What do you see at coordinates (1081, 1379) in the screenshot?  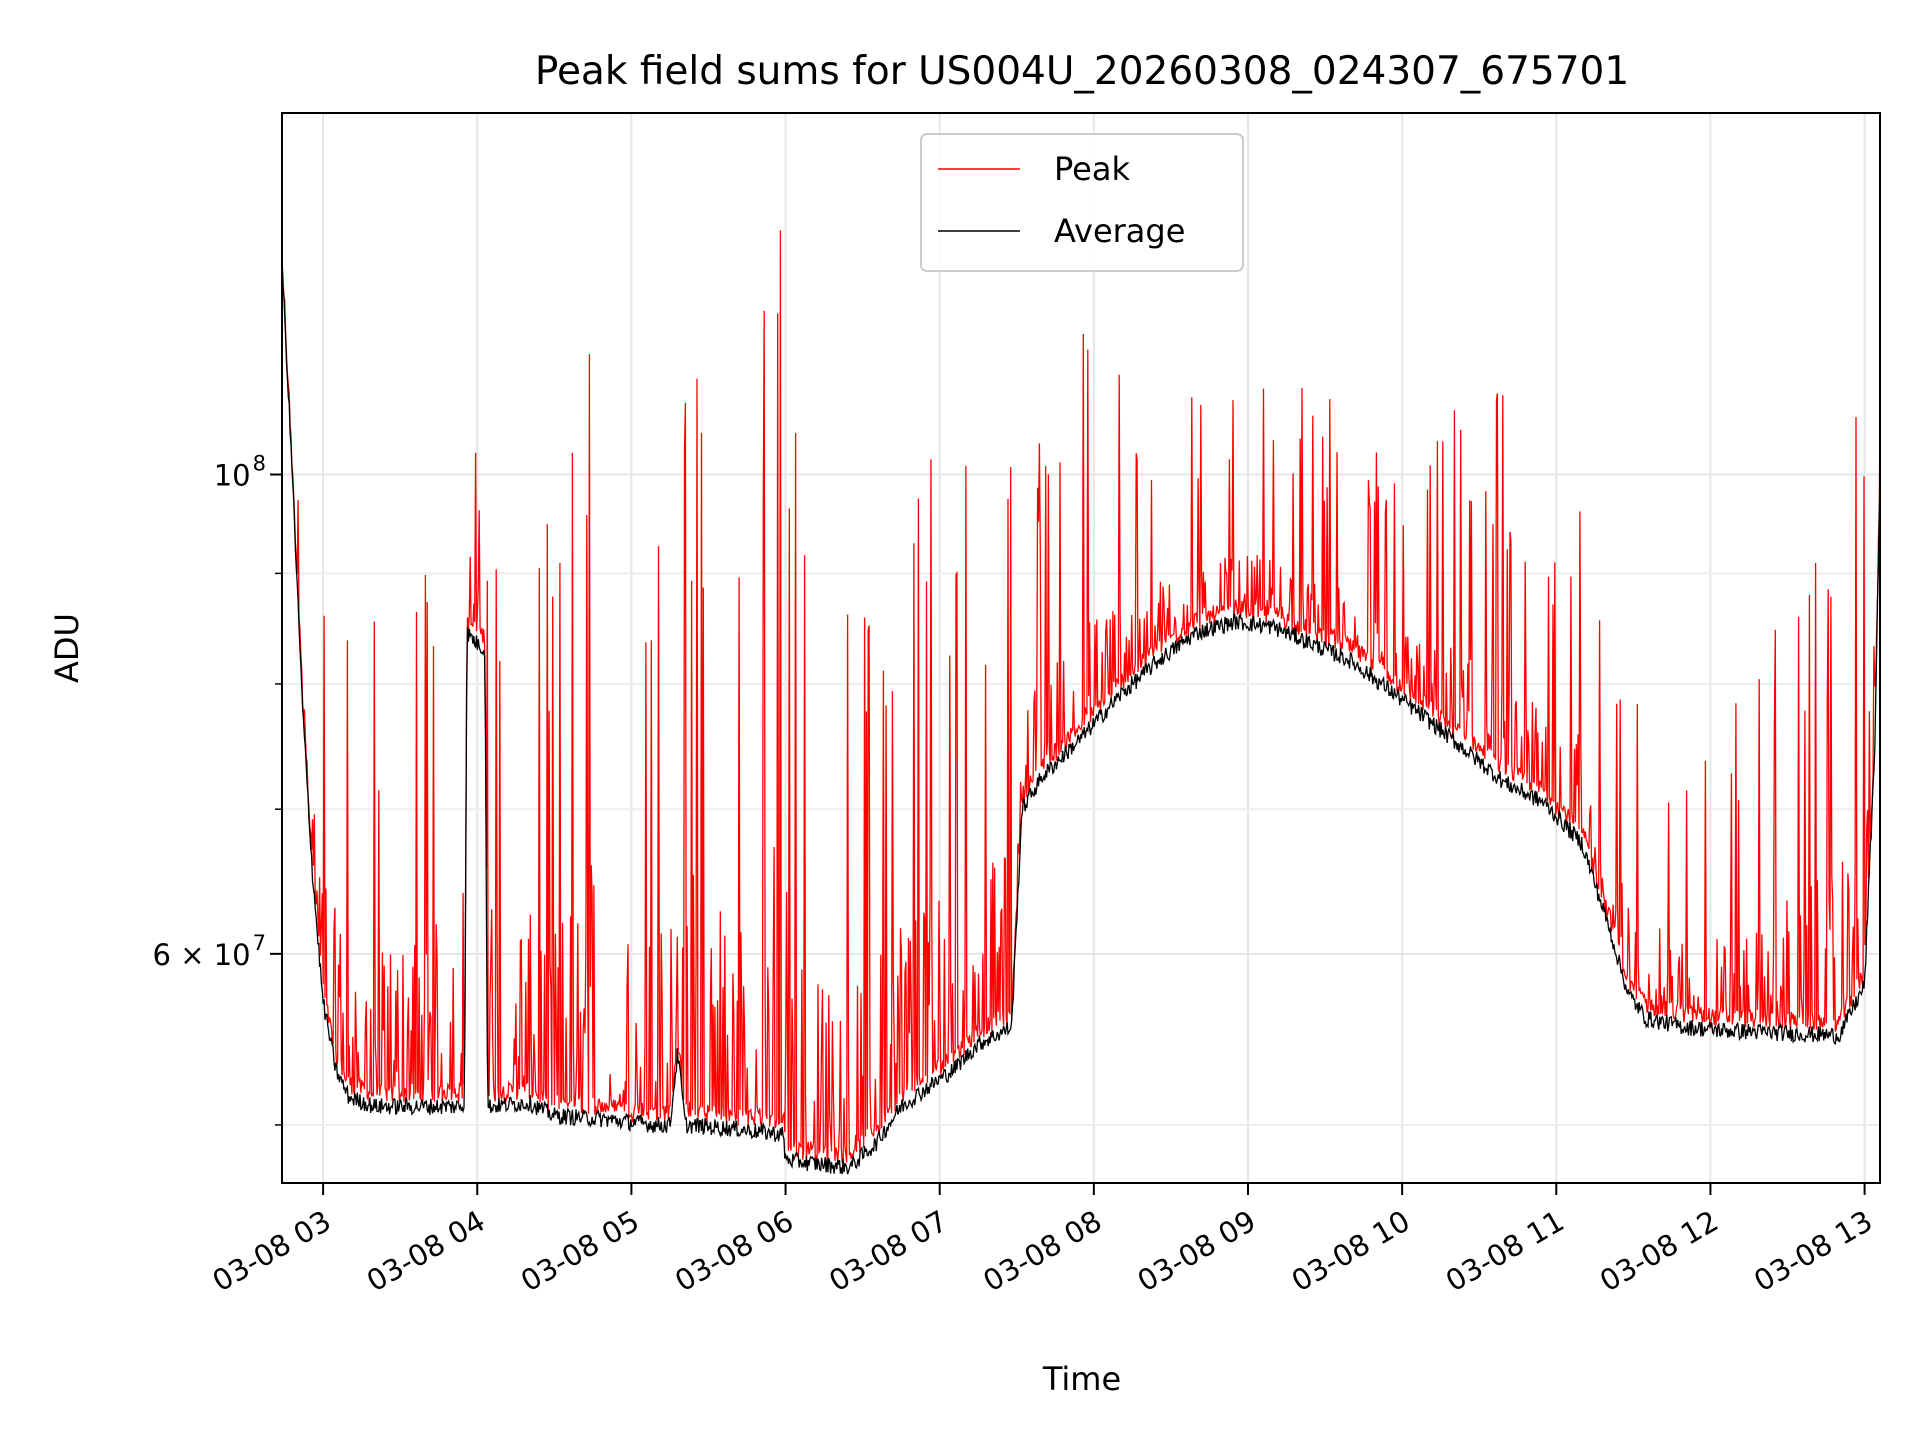 I see `x-axis-label: Time` at bounding box center [1081, 1379].